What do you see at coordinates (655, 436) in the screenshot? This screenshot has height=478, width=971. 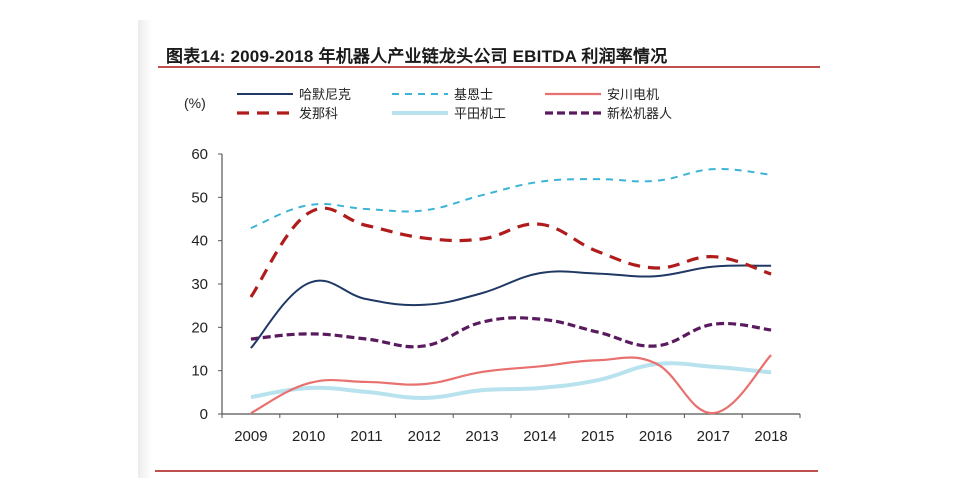 I see `x-tick-label: 2016` at bounding box center [655, 436].